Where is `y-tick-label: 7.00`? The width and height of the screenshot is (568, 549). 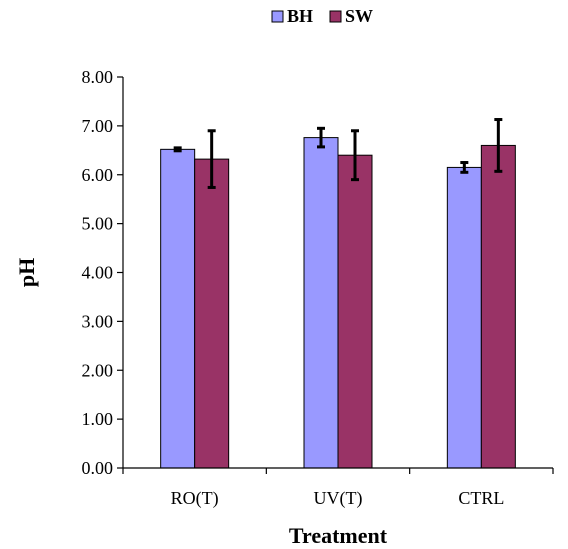 y-tick-label: 7.00 is located at coordinates (98, 126).